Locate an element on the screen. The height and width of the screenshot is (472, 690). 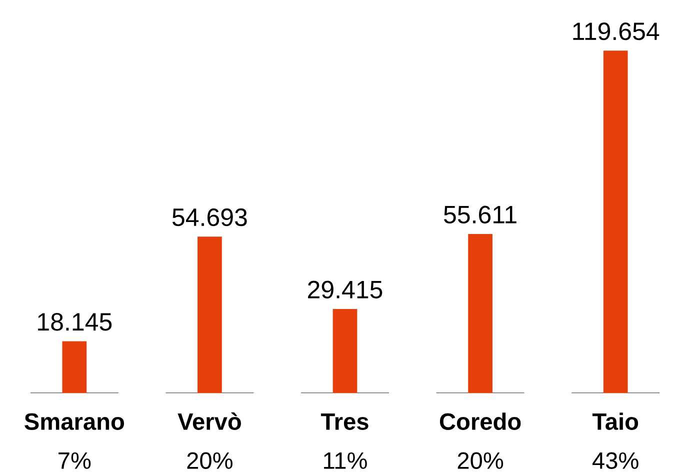
data-label: 54.693 is located at coordinates (209, 217).